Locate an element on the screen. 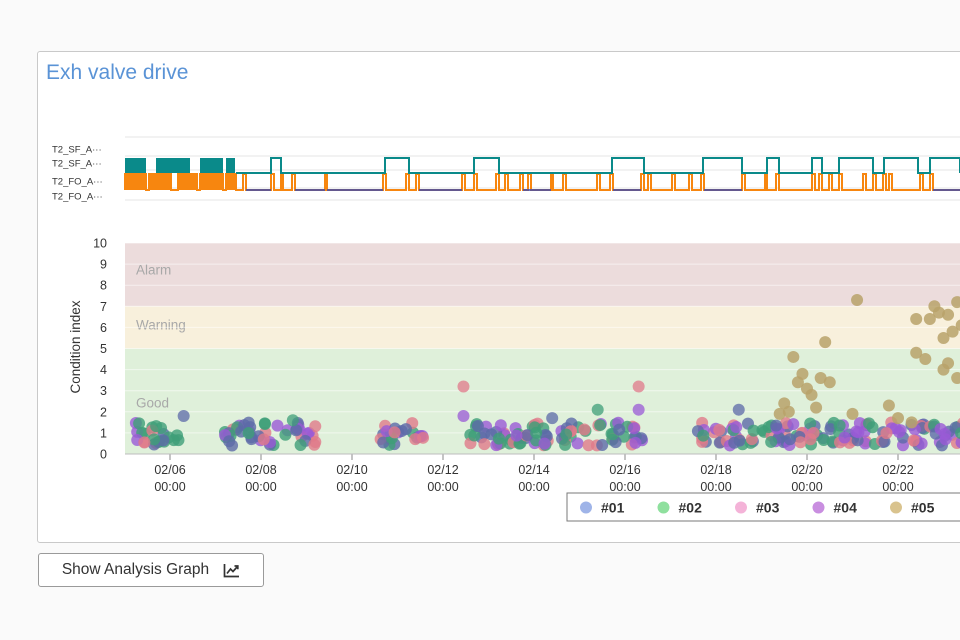 This screenshot has width=960, height=640. band-label: Good is located at coordinates (152, 402).